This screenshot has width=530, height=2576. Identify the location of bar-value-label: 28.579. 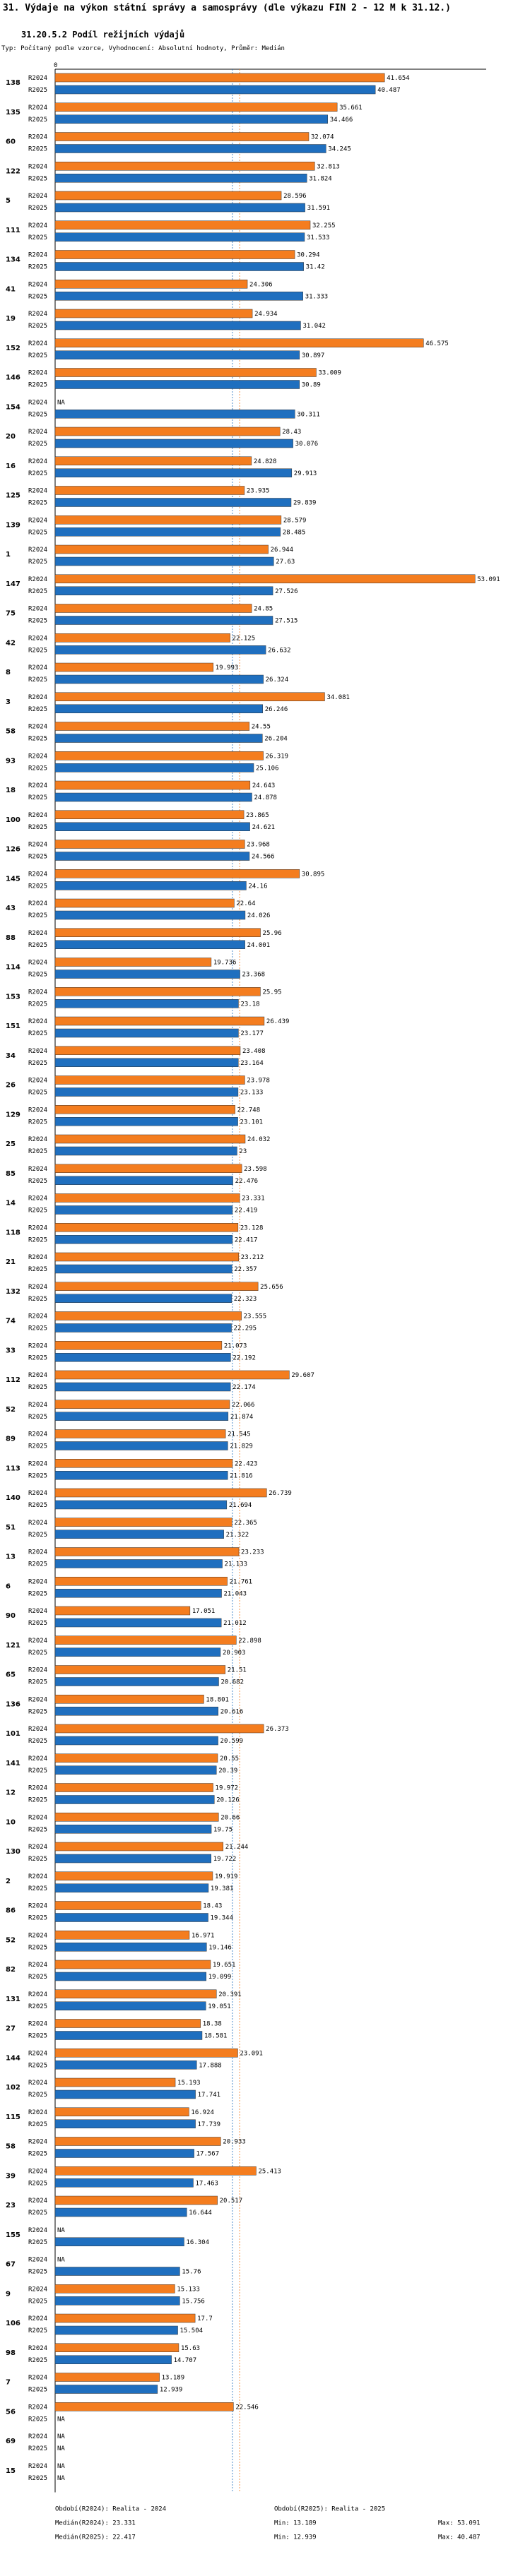
(295, 520).